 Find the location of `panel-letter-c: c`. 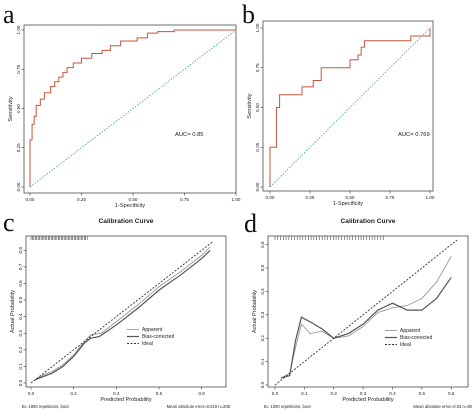

panel-letter-c: c is located at coordinates (9, 222).